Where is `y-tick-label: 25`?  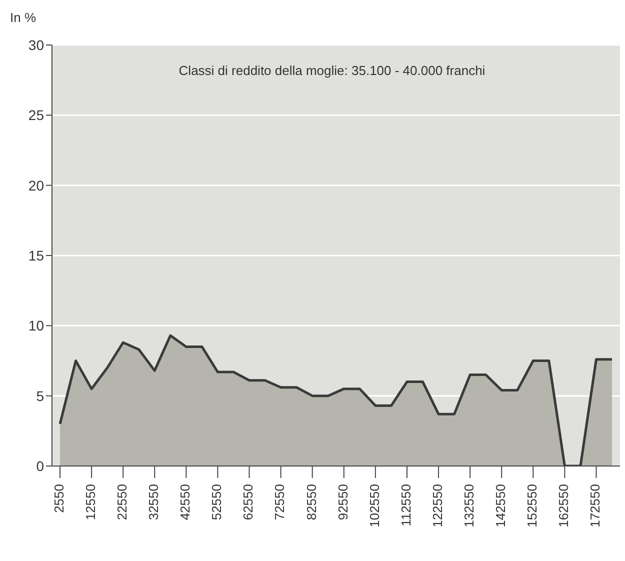 y-tick-label: 25 is located at coordinates (36, 115).